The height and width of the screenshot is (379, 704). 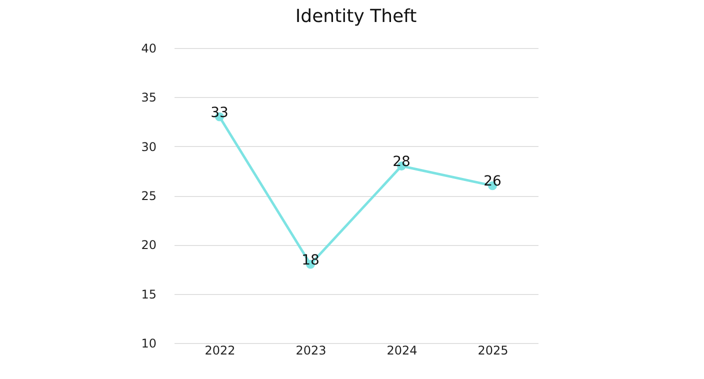 What do you see at coordinates (148, 294) in the screenshot?
I see `y-tick-label: 15` at bounding box center [148, 294].